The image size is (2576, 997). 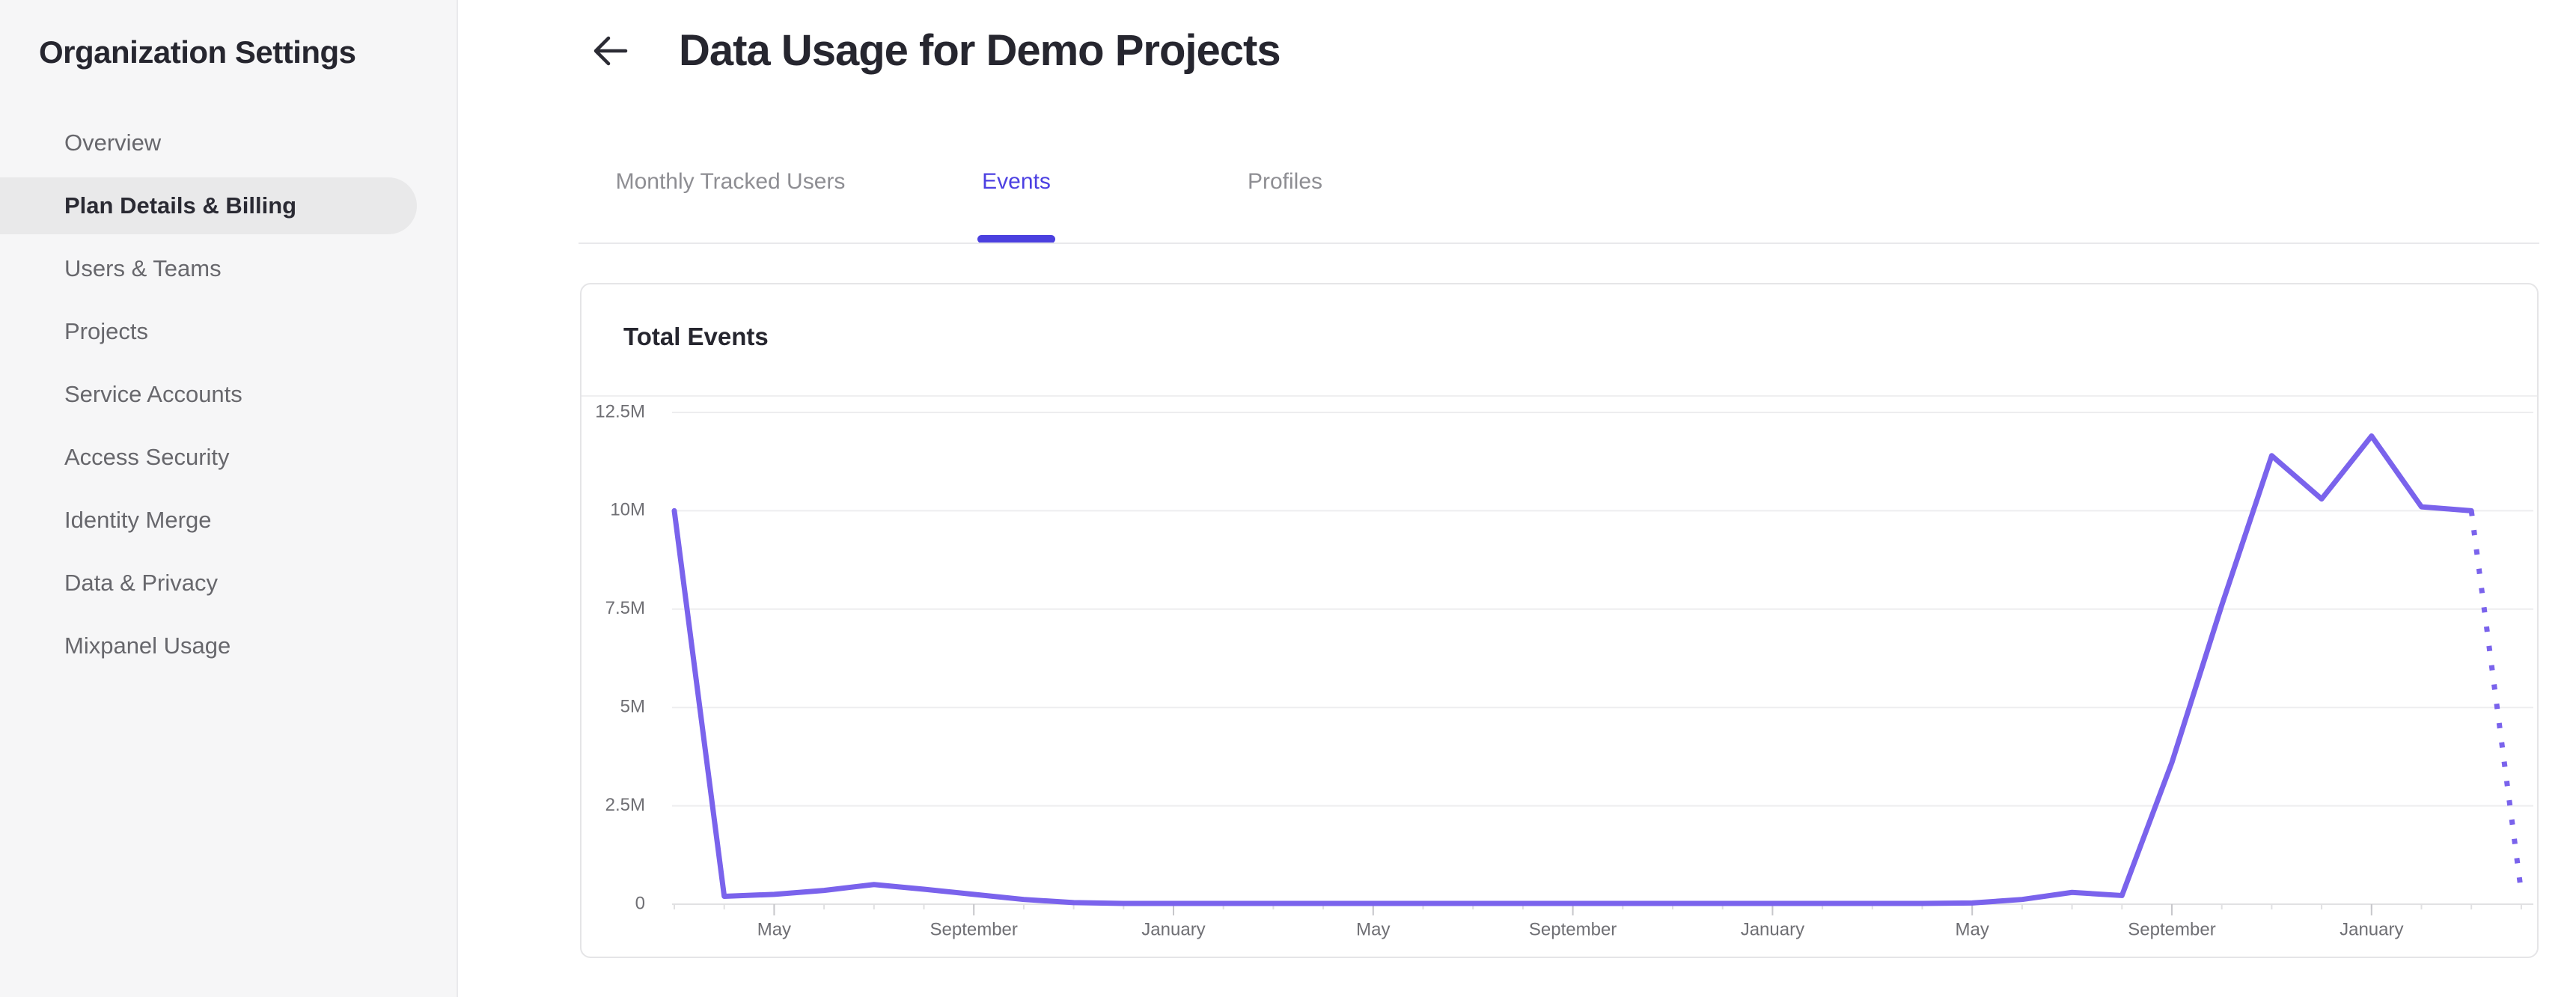 What do you see at coordinates (632, 707) in the screenshot?
I see `y-tick-label: 5M` at bounding box center [632, 707].